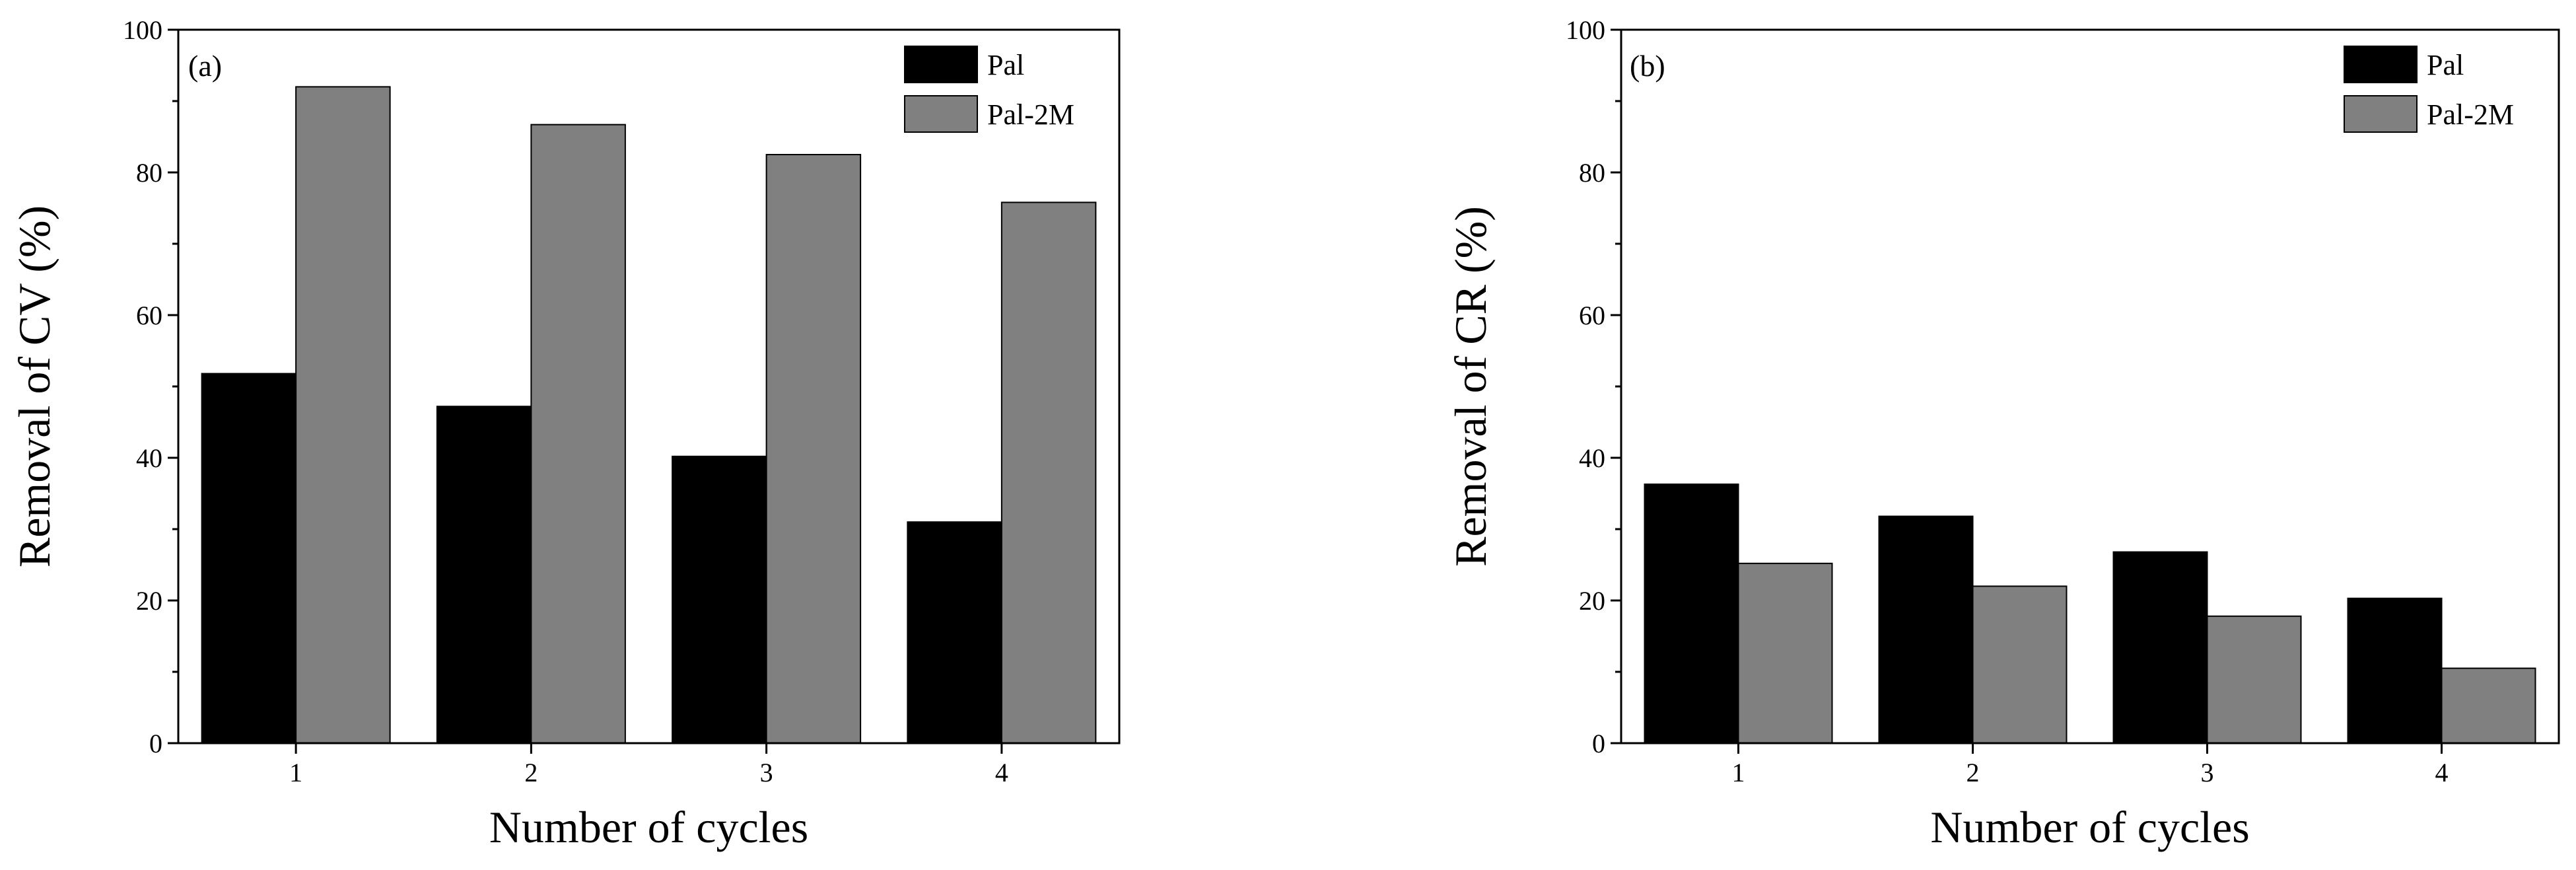  What do you see at coordinates (34, 386) in the screenshot?
I see `y-axis-title: Removal of CV (%)` at bounding box center [34, 386].